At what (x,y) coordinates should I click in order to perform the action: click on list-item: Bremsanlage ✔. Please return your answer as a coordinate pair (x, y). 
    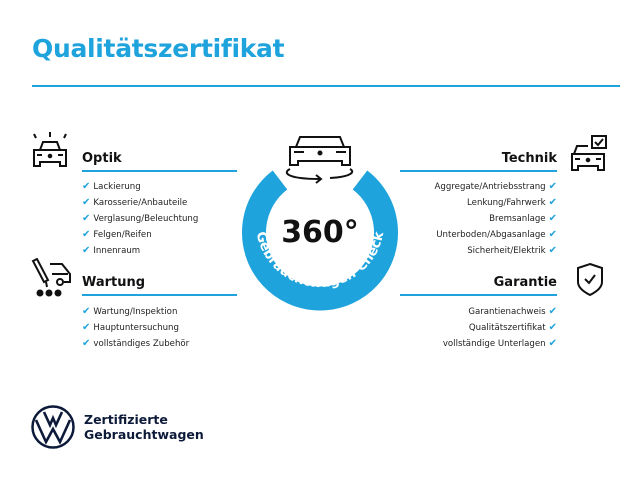
    Looking at the image, I should click on (523, 218).